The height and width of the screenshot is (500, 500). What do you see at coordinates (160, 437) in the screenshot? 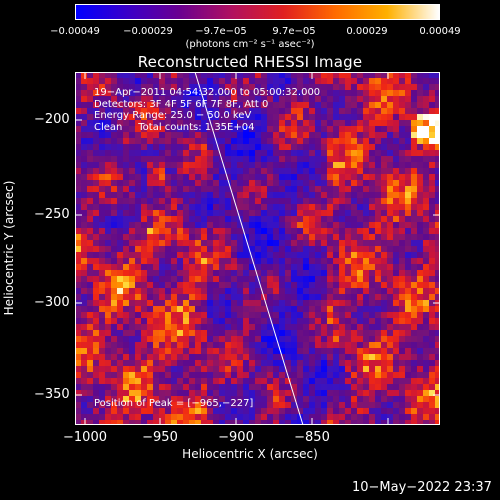
I see `x-tick-label: −950` at bounding box center [160, 437].